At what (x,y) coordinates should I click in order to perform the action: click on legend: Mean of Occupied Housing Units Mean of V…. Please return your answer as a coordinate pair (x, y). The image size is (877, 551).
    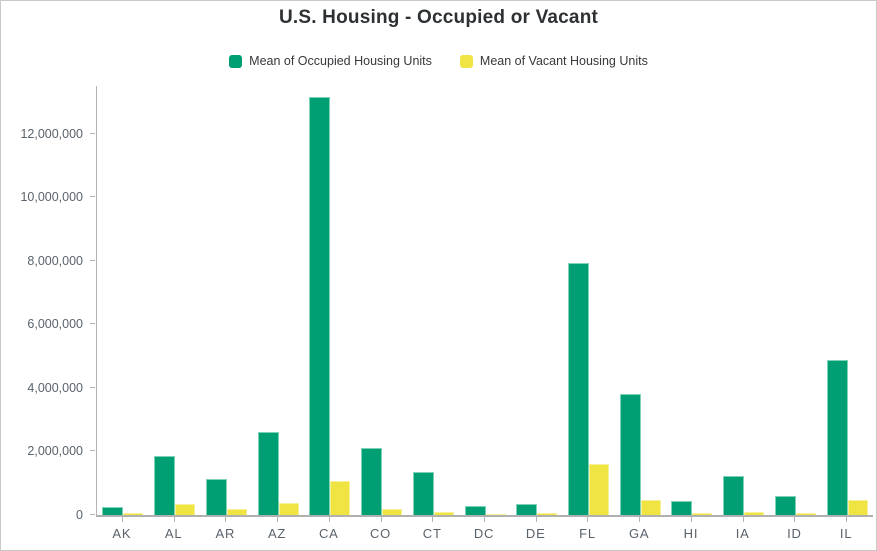
    Looking at the image, I should click on (438, 61).